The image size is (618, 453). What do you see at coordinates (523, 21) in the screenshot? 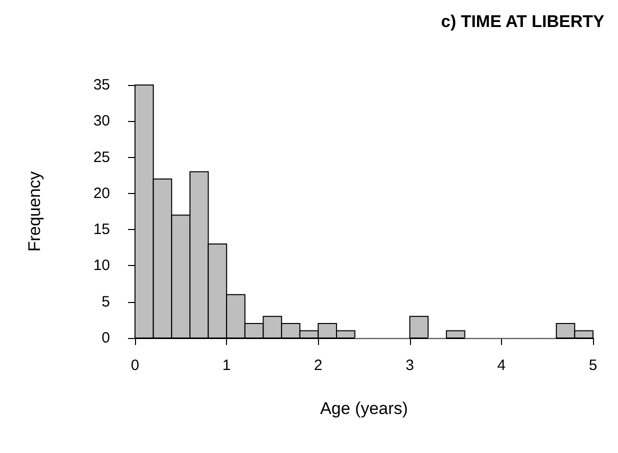
I see `chart-title: c) TIME AT LIBERTY` at bounding box center [523, 21].